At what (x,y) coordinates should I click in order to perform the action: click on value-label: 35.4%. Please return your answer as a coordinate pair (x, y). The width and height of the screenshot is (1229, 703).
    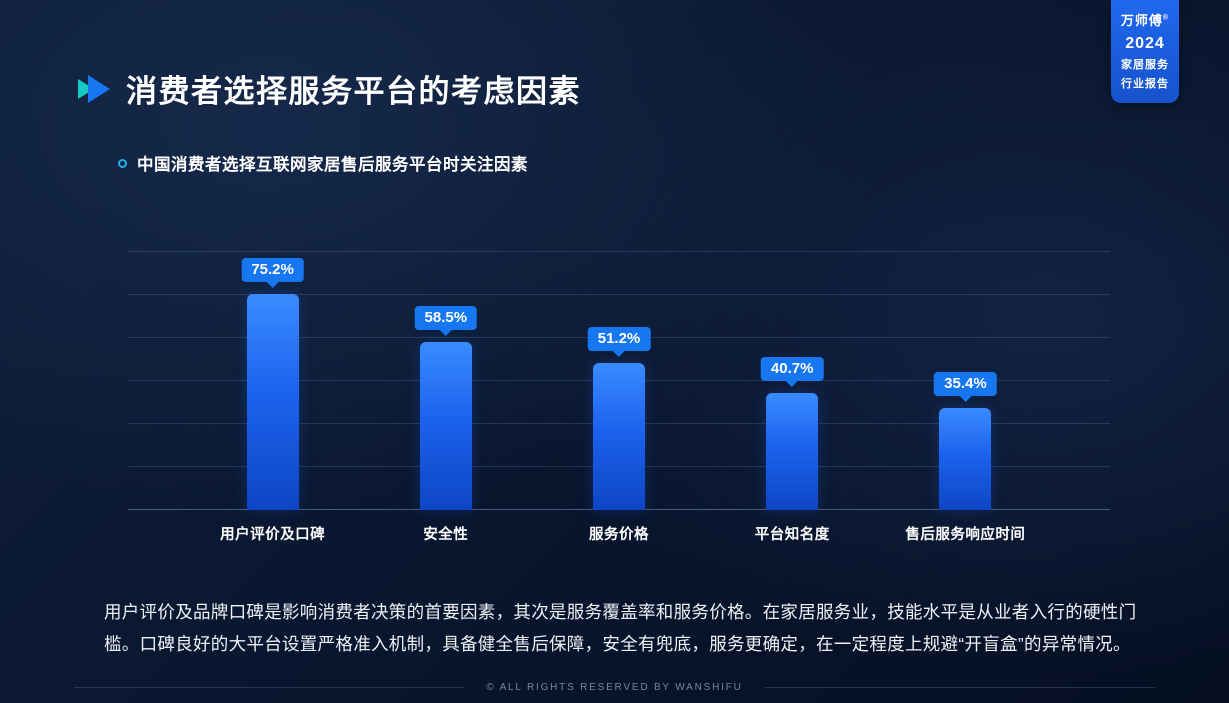
    Looking at the image, I should click on (965, 384).